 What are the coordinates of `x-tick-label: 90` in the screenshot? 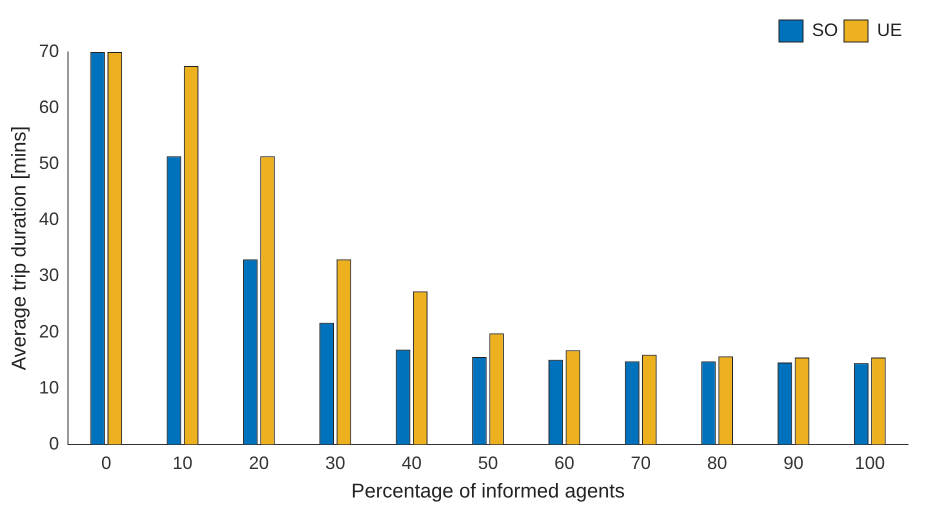 It's located at (793, 463).